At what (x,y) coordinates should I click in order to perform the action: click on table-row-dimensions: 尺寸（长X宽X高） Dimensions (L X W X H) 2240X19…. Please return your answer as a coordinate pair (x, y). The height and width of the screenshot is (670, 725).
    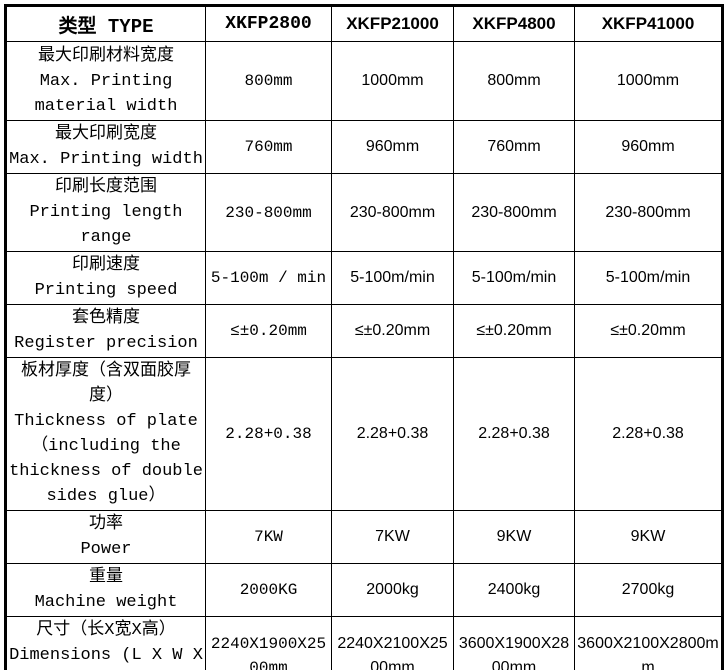
    Looking at the image, I should click on (364, 643).